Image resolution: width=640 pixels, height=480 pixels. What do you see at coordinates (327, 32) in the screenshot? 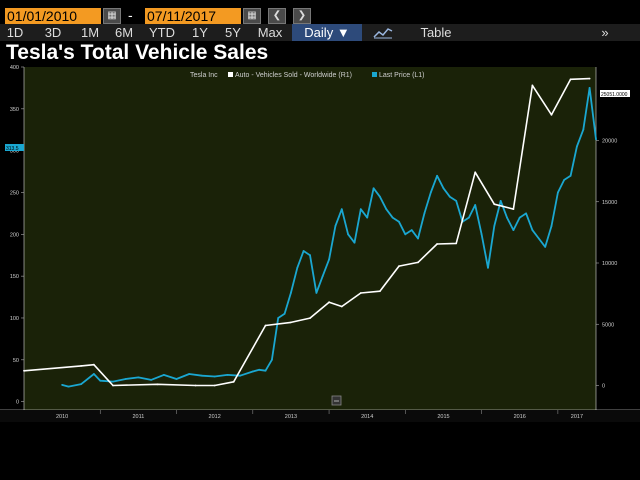
I see `frequency-dropdown: Daily ▼` at bounding box center [327, 32].